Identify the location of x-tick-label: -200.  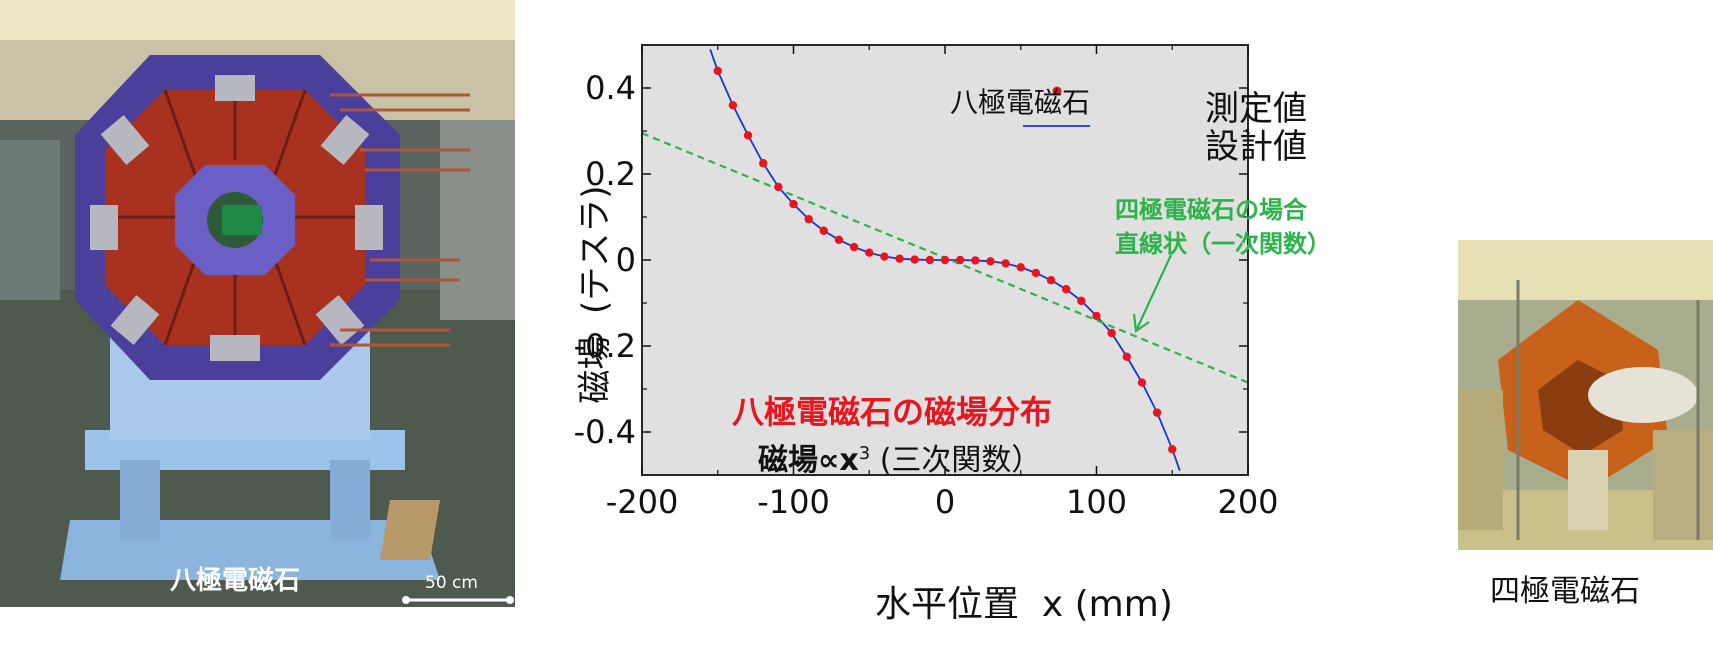
(642, 502).